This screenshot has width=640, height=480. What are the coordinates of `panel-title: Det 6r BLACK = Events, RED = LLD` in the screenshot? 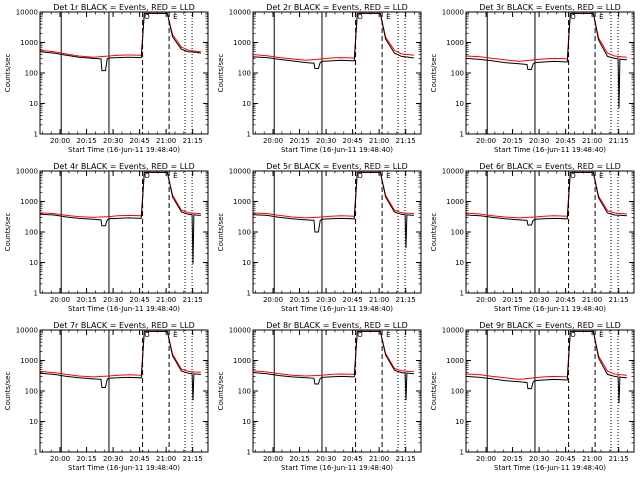 It's located at (550, 166).